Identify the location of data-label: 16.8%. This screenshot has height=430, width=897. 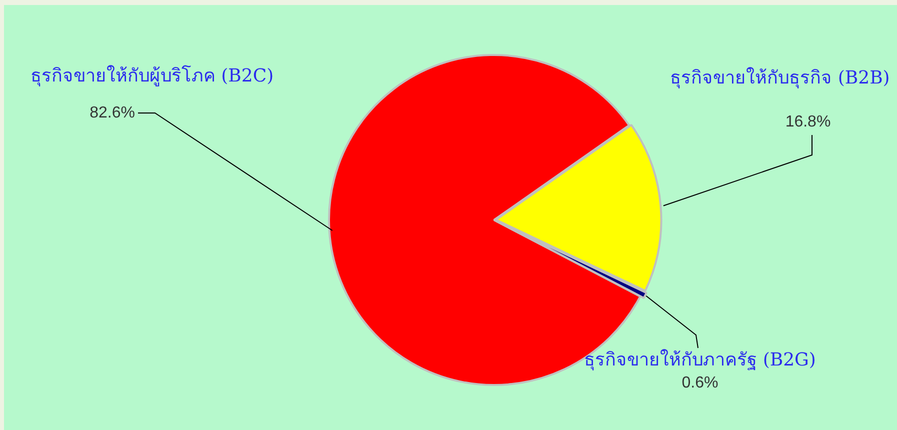
(808, 121).